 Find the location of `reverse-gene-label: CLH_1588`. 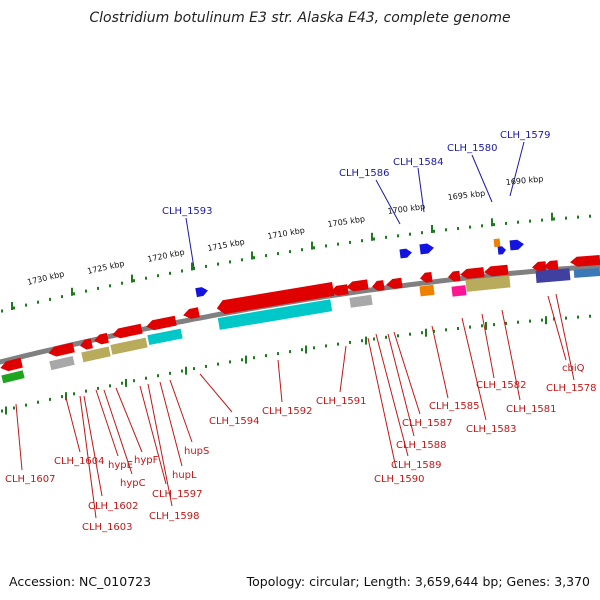

reverse-gene-label: CLH_1588 is located at coordinates (421, 445).